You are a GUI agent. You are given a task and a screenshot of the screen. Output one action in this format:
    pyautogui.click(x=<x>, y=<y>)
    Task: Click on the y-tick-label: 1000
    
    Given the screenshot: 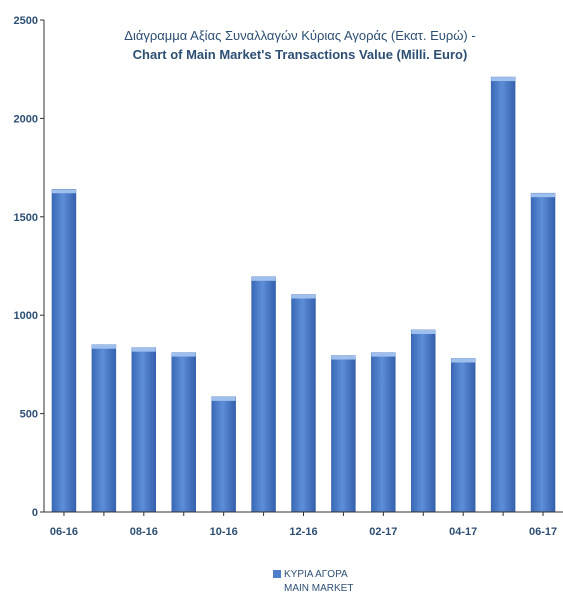 What is the action you would take?
    pyautogui.click(x=26, y=316)
    